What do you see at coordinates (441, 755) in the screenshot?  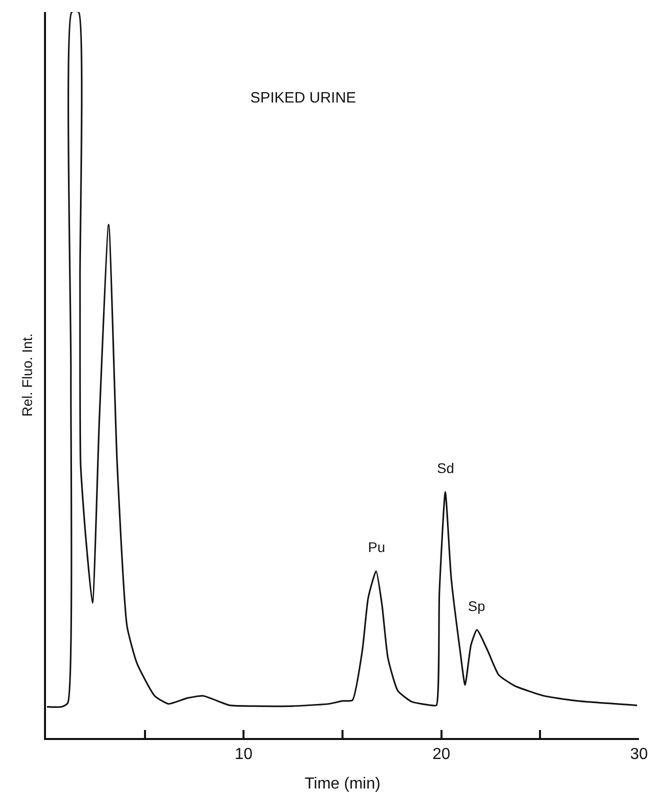 I see `x-tick-label: 20` at bounding box center [441, 755].